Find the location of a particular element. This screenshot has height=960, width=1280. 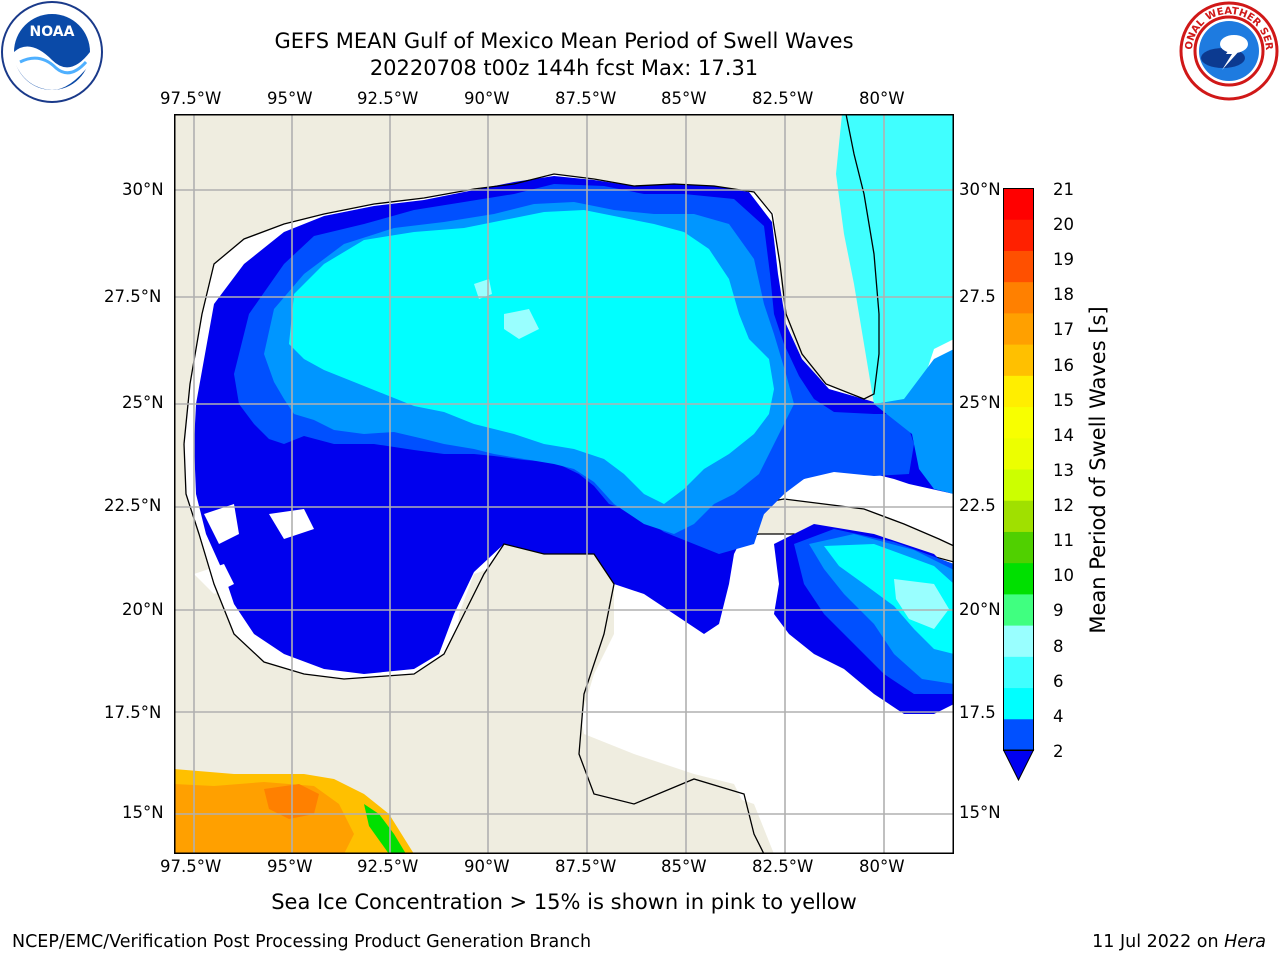

field-green is located at coordinates (385, 829).